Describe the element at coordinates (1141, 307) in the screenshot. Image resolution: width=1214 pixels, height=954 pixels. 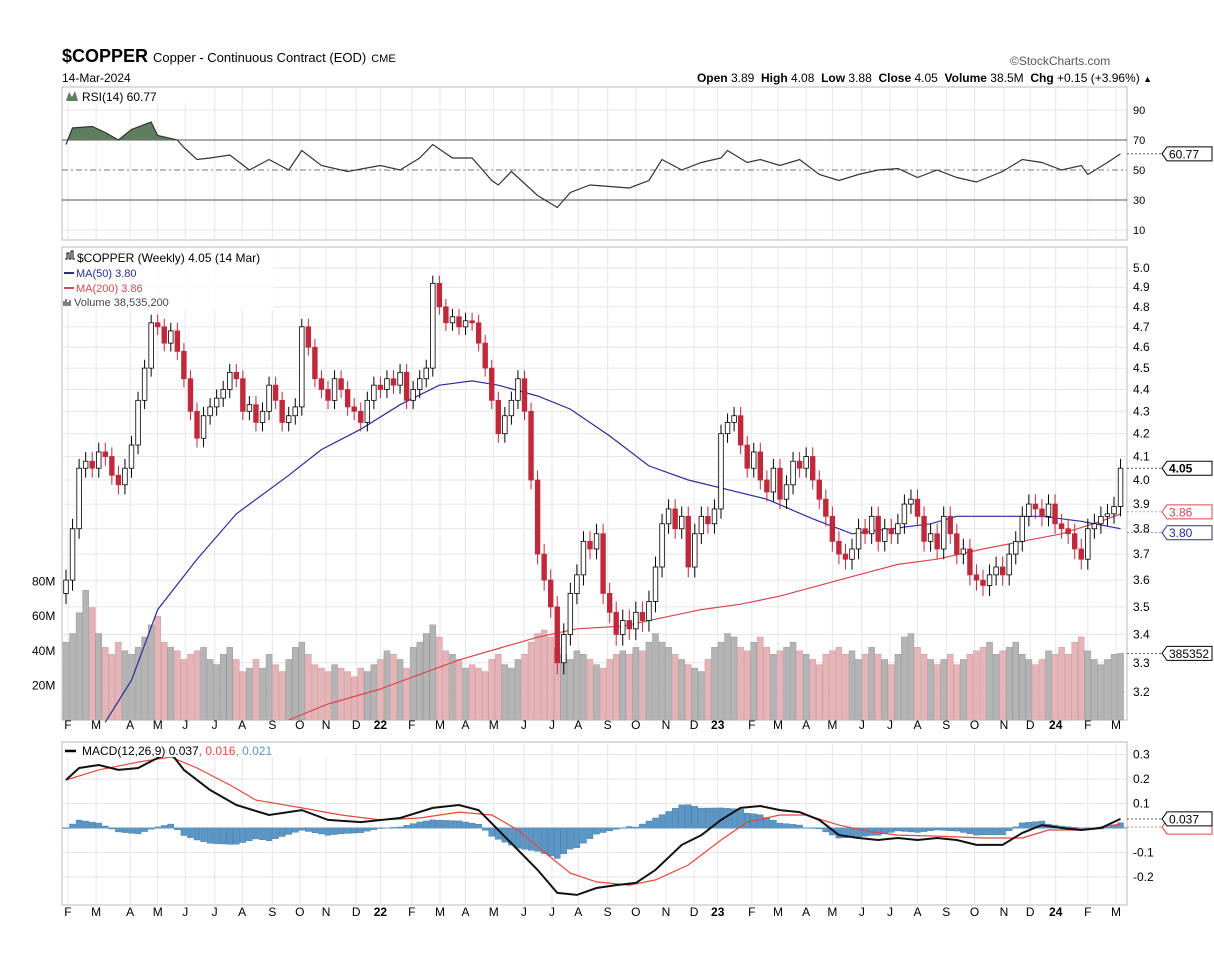
I see `price-tick-label: 4.8` at that location.